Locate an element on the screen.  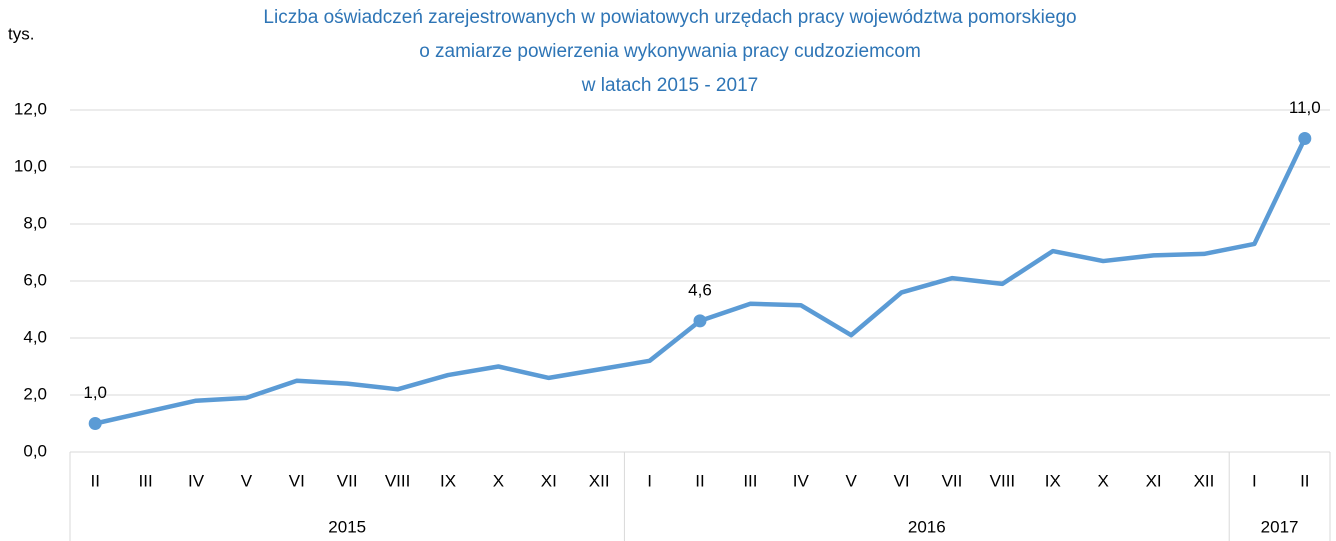
y-tick-label: 8,0 is located at coordinates (35, 222).